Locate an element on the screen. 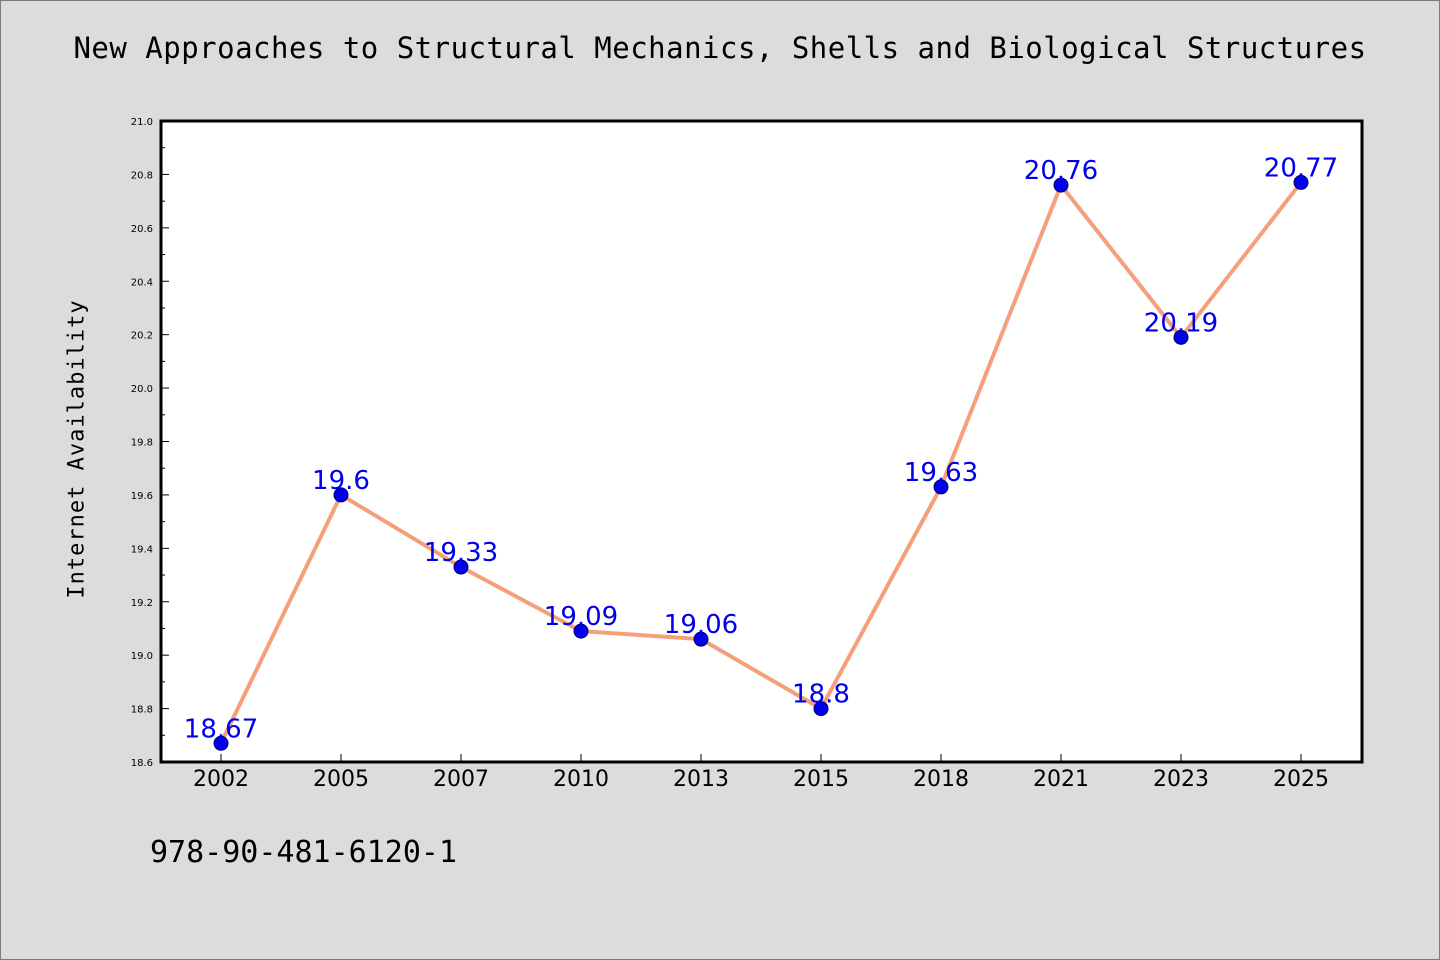 This screenshot has width=1440, height=960. y-tick-label: 19.8 is located at coordinates (142, 443).